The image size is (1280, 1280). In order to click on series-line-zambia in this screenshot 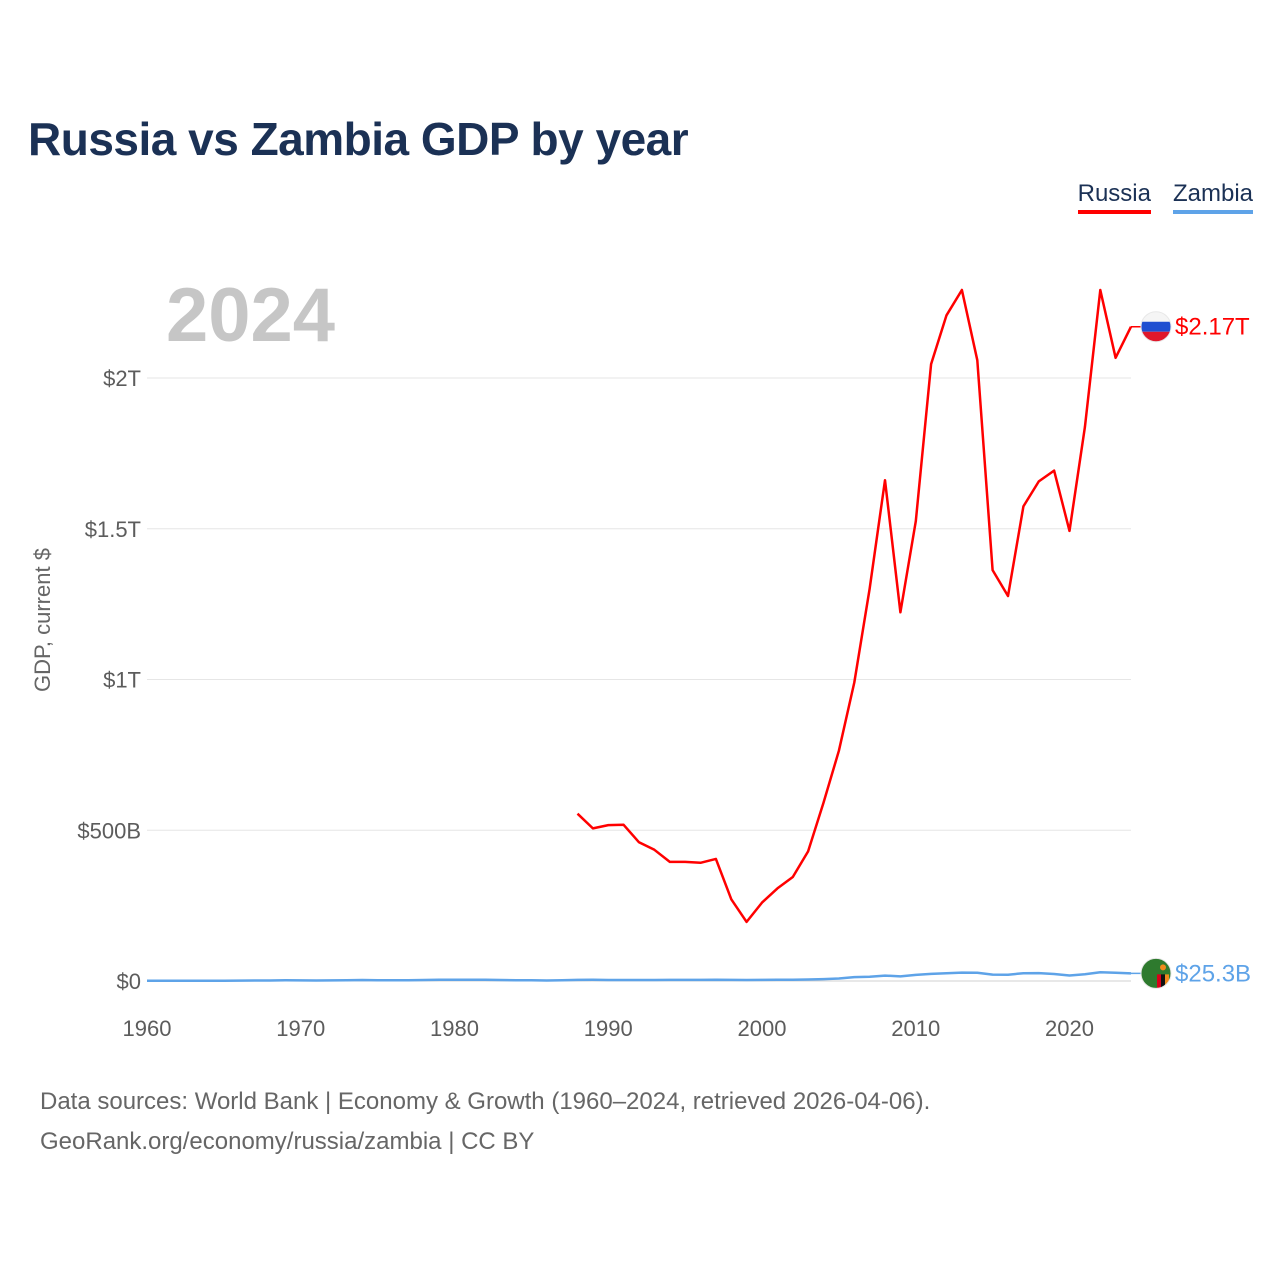, I will do `click(639, 976)`.